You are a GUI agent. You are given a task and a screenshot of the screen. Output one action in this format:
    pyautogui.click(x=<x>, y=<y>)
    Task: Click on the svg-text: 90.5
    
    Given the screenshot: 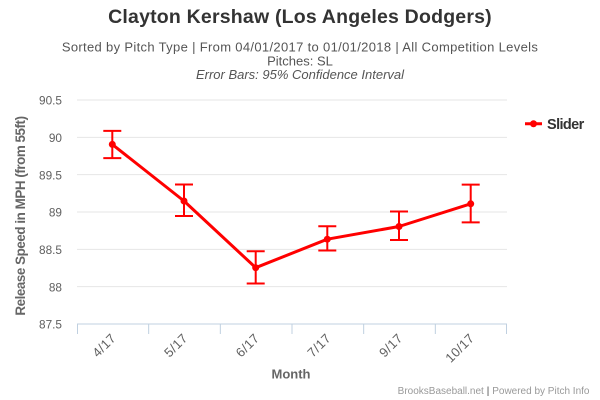 What is the action you would take?
    pyautogui.click(x=50, y=101)
    